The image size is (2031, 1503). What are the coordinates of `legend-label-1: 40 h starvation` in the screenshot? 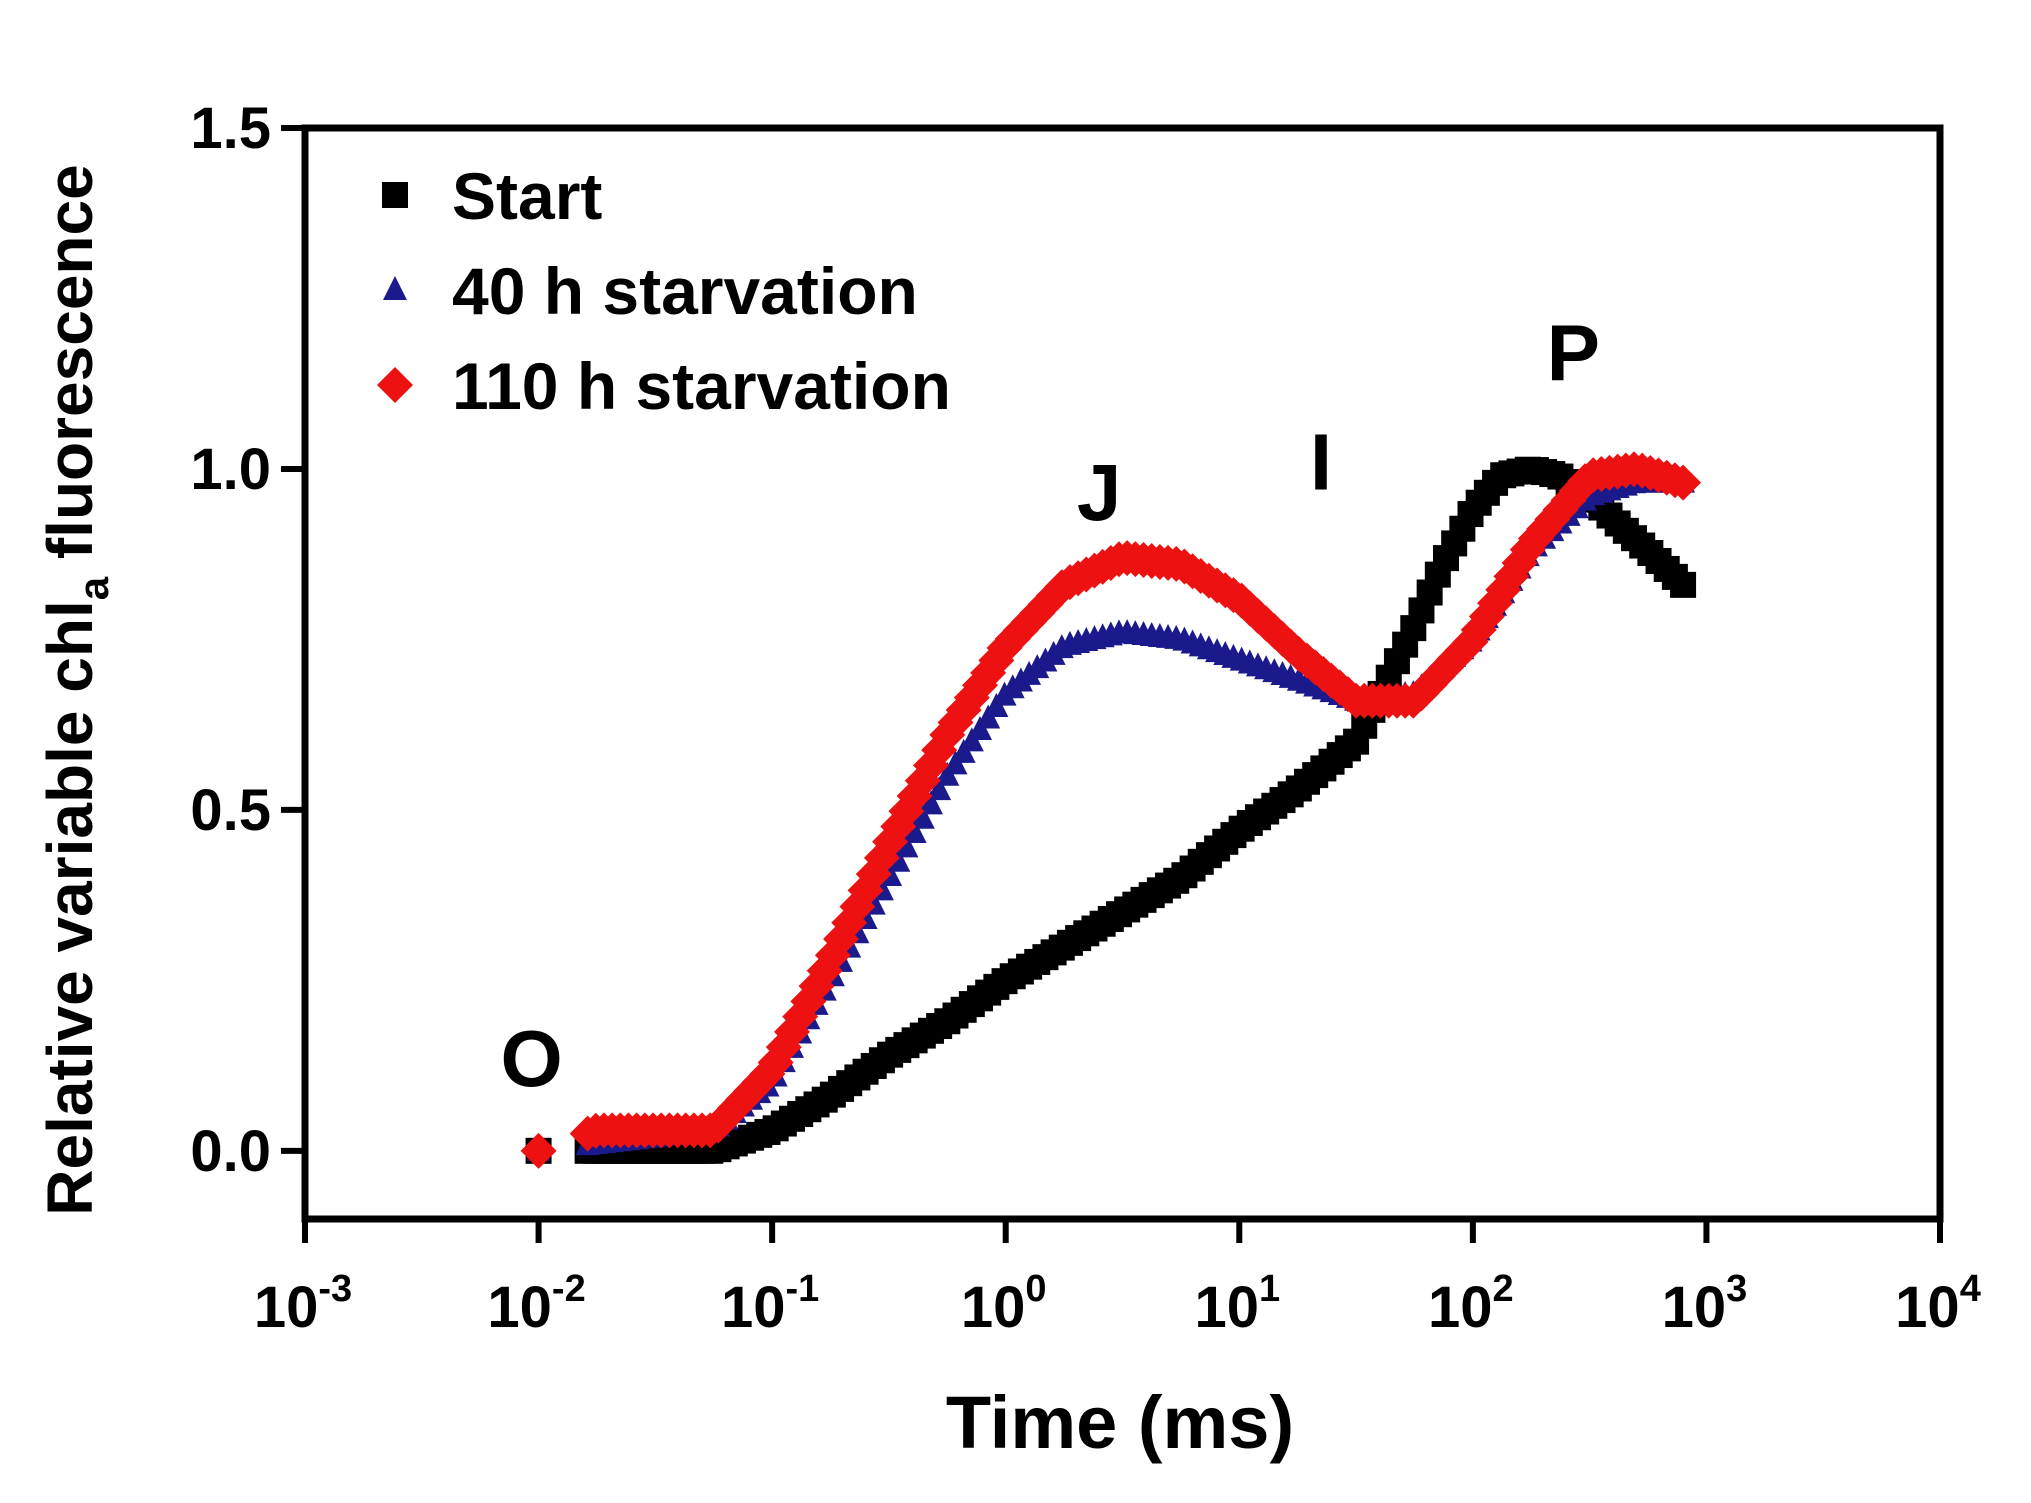 It's located at (685, 291).